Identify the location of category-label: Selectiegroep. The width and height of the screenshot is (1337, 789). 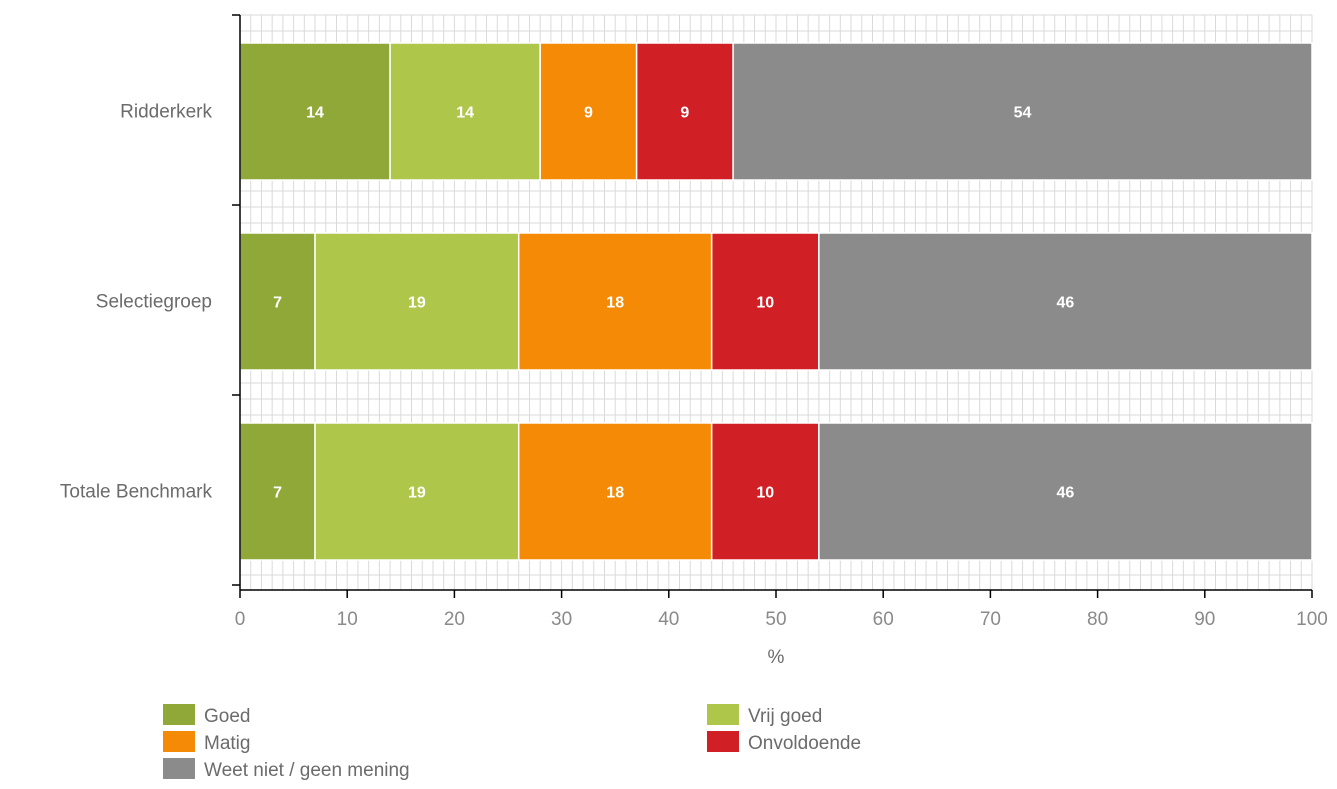
(154, 302).